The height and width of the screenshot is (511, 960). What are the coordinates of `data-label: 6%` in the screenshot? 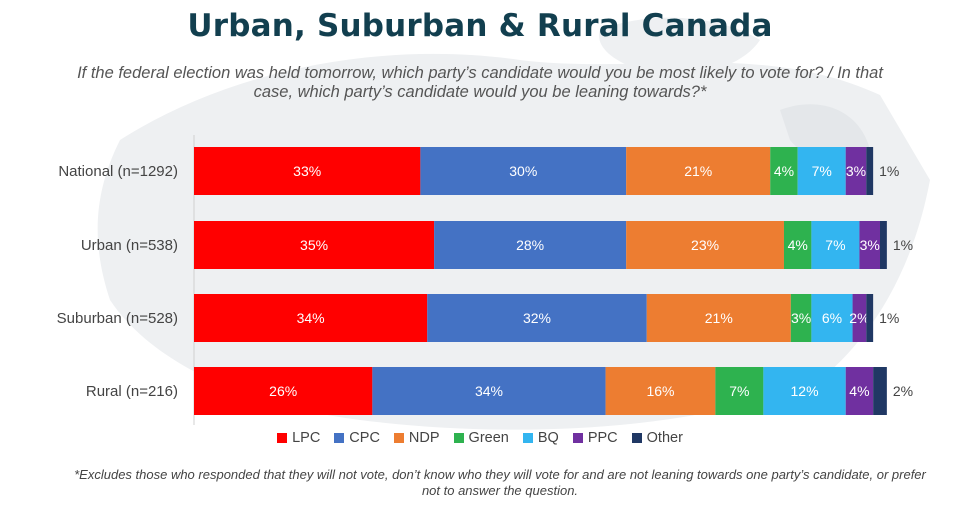 It's located at (832, 318).